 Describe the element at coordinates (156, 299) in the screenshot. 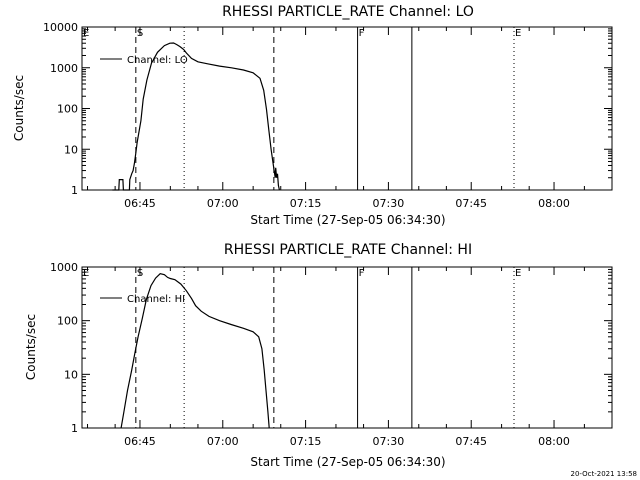

I see `legend-label: Channel: HI` at that location.